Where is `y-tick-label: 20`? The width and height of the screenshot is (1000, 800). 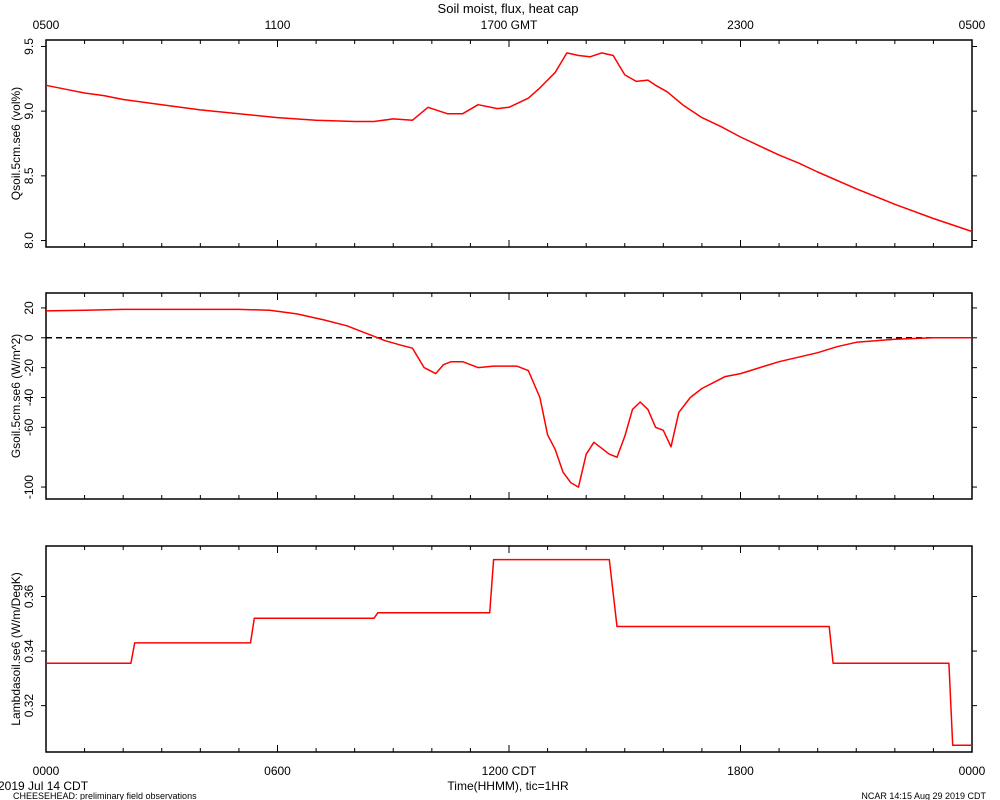 y-tick-label: 20 is located at coordinates (29, 308).